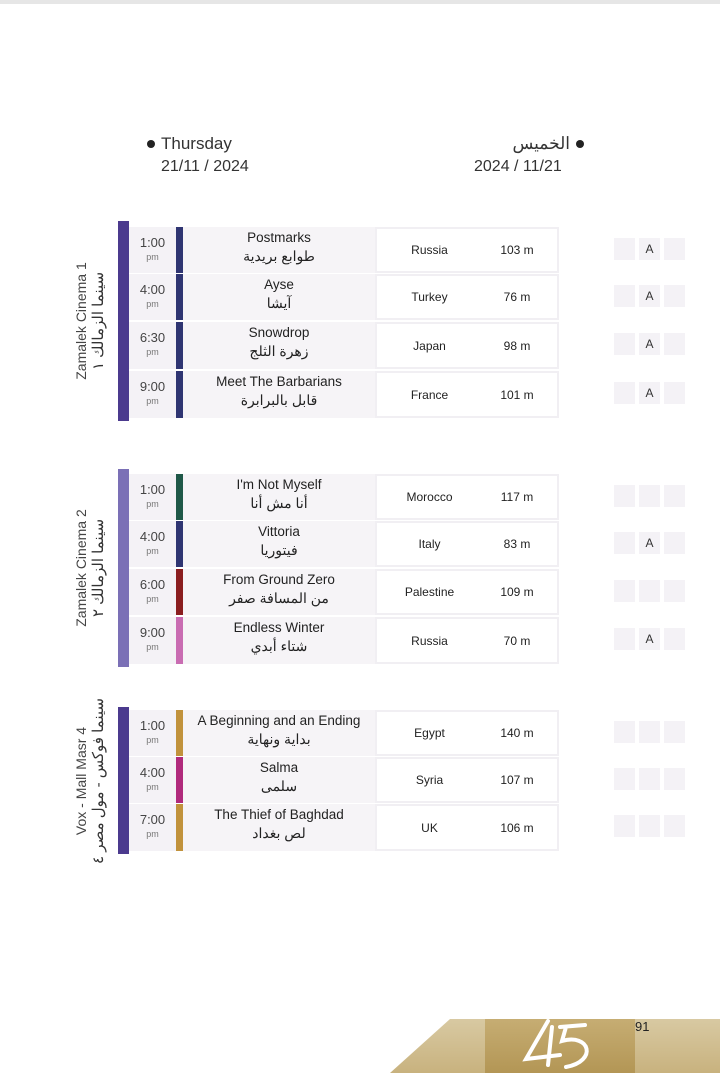 This screenshot has height=1073, width=720. I want to click on screening-row: 4:00 pm Salma سلمى Syria 107 m, so click(407, 780).